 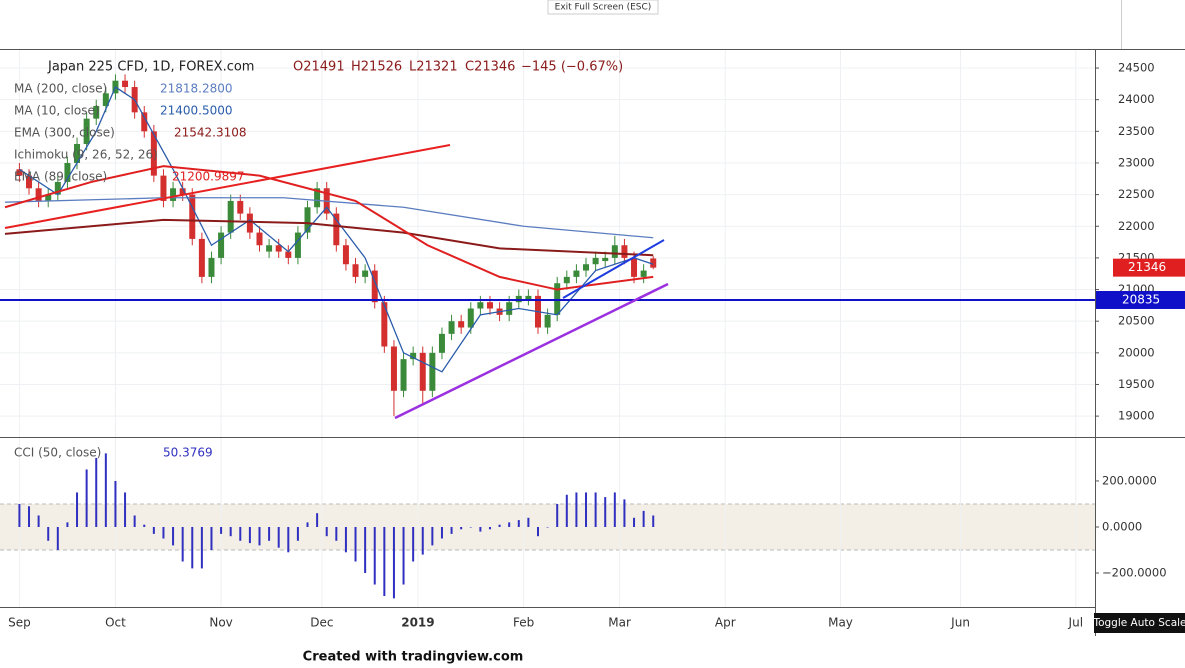 What do you see at coordinates (196, 111) in the screenshot?
I see `indicator-value: 21400.5000` at bounding box center [196, 111].